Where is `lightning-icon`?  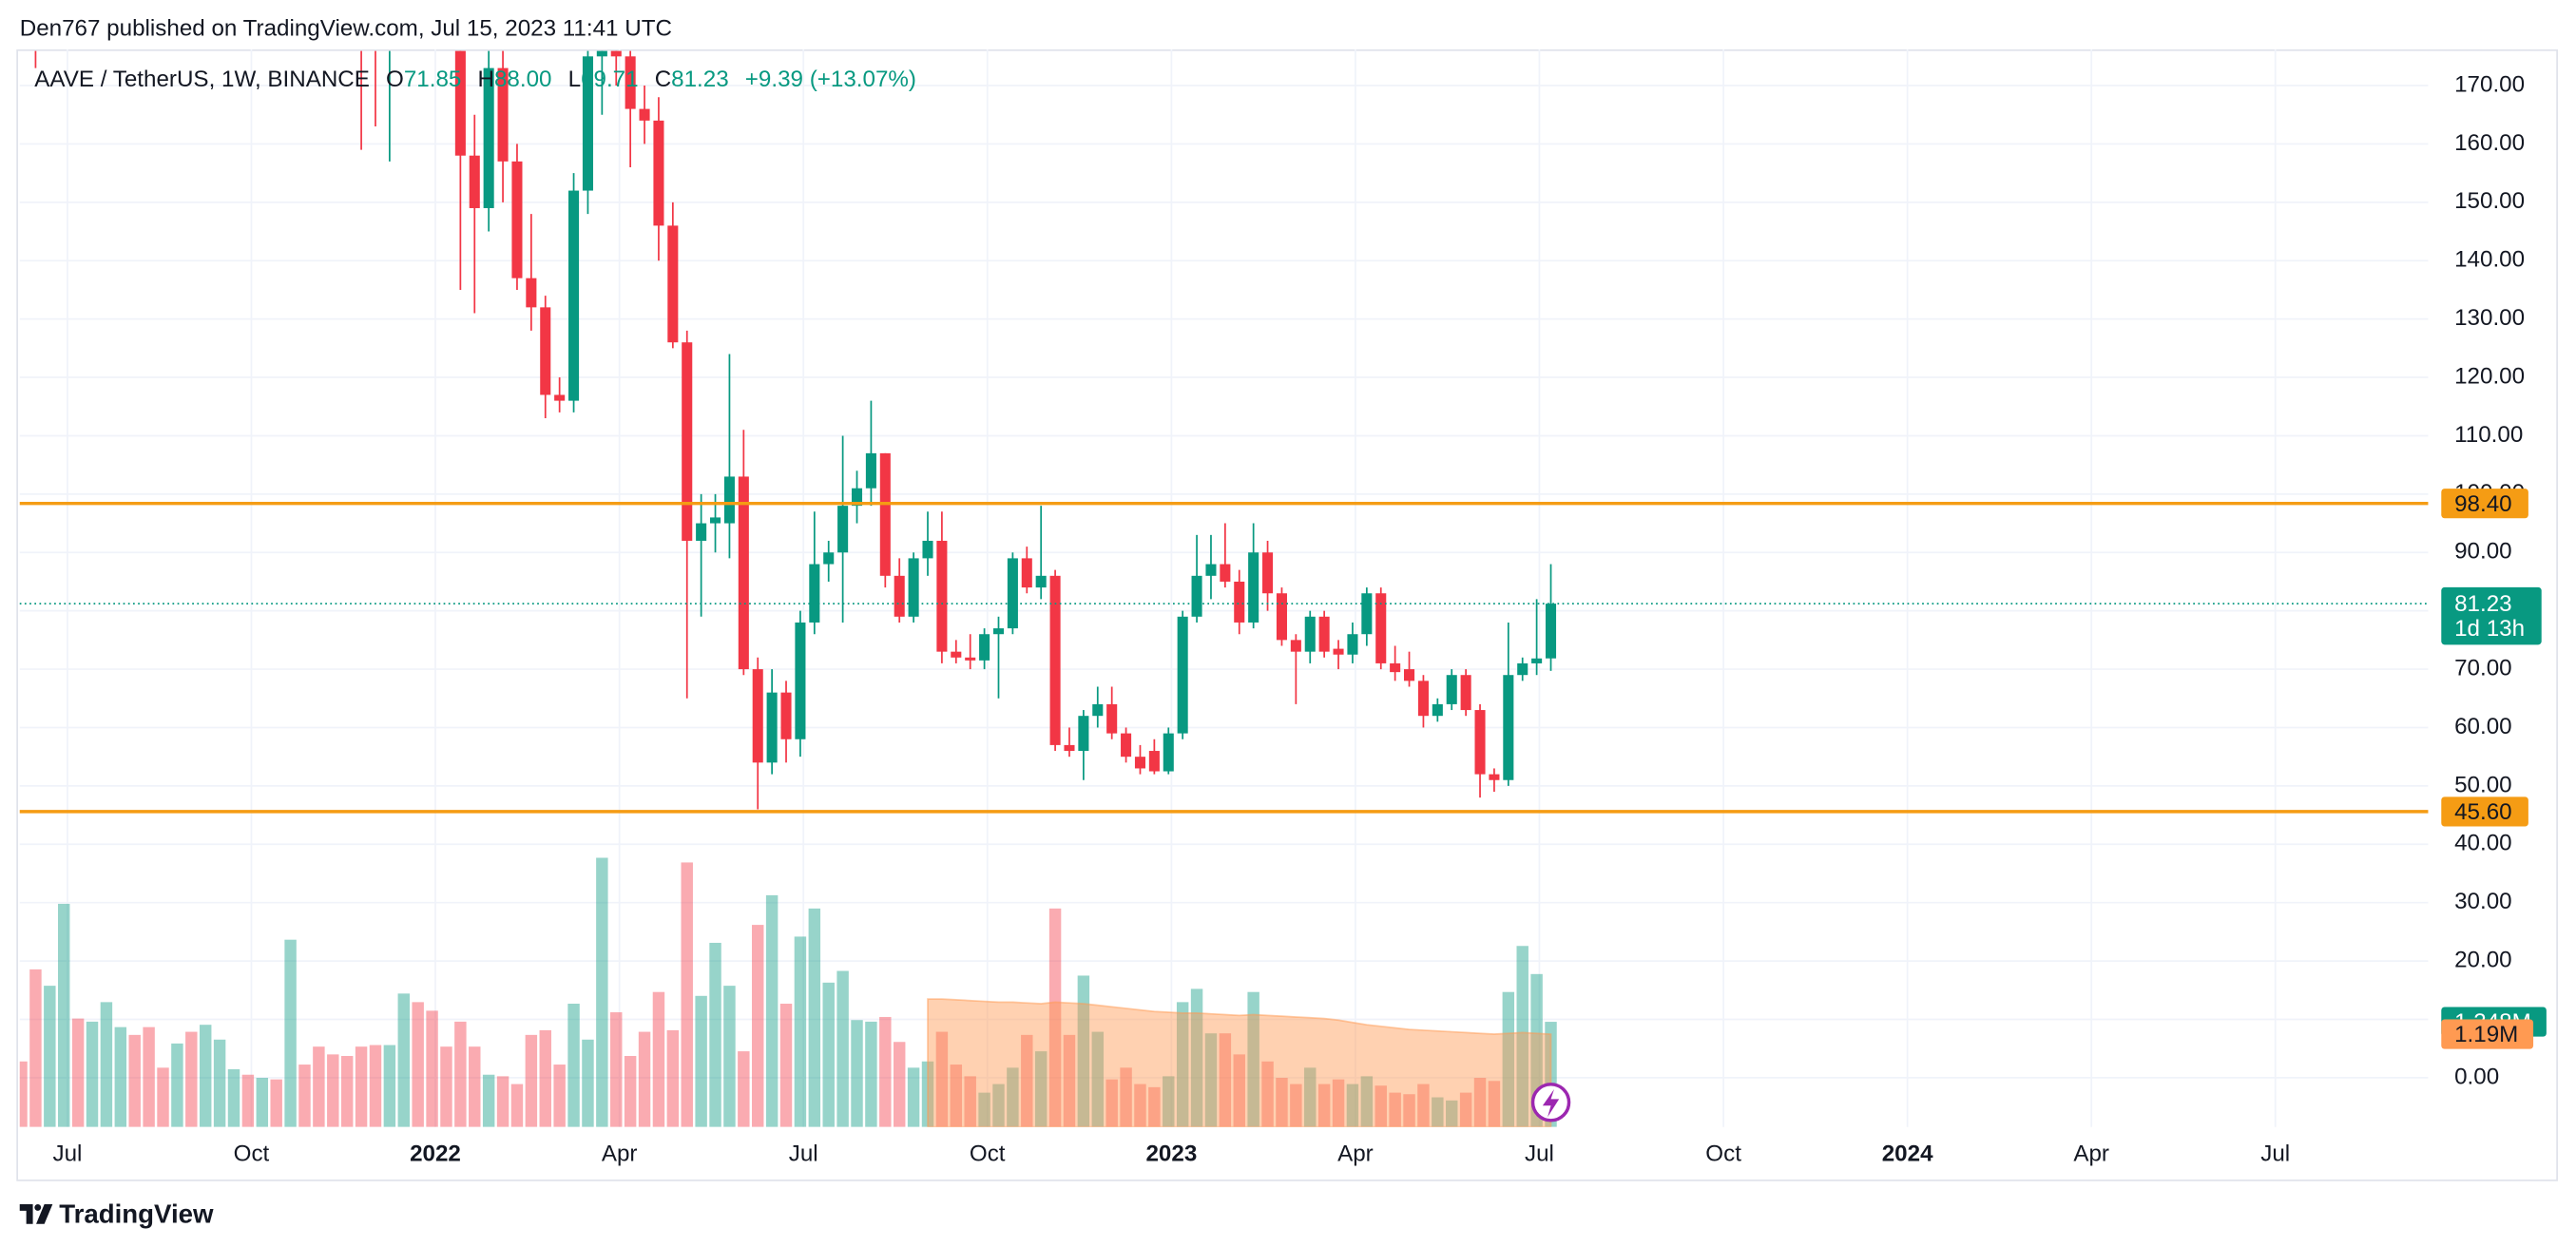 lightning-icon is located at coordinates (1551, 1102).